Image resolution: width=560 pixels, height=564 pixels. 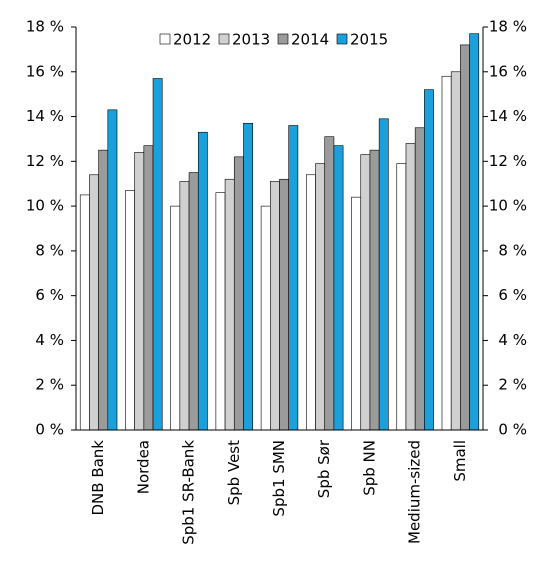 What do you see at coordinates (279, 478) in the screenshot?
I see `x-tick-label: Spb1 SMN` at bounding box center [279, 478].